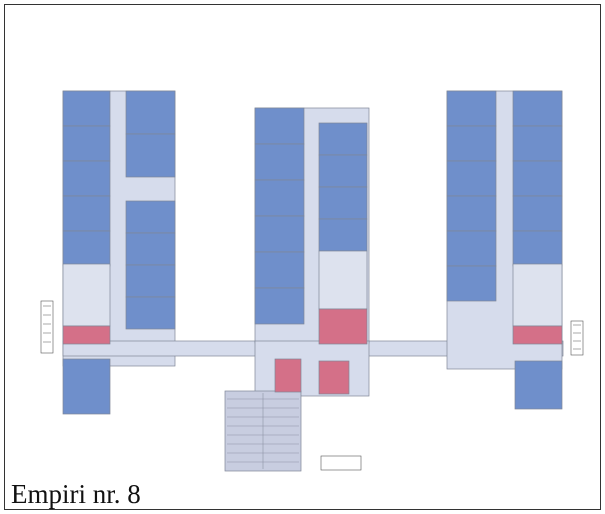 Image resolution: width=605 pixels, height=514 pixels. What do you see at coordinates (577, 338) in the screenshot?
I see `entrance-right` at bounding box center [577, 338].